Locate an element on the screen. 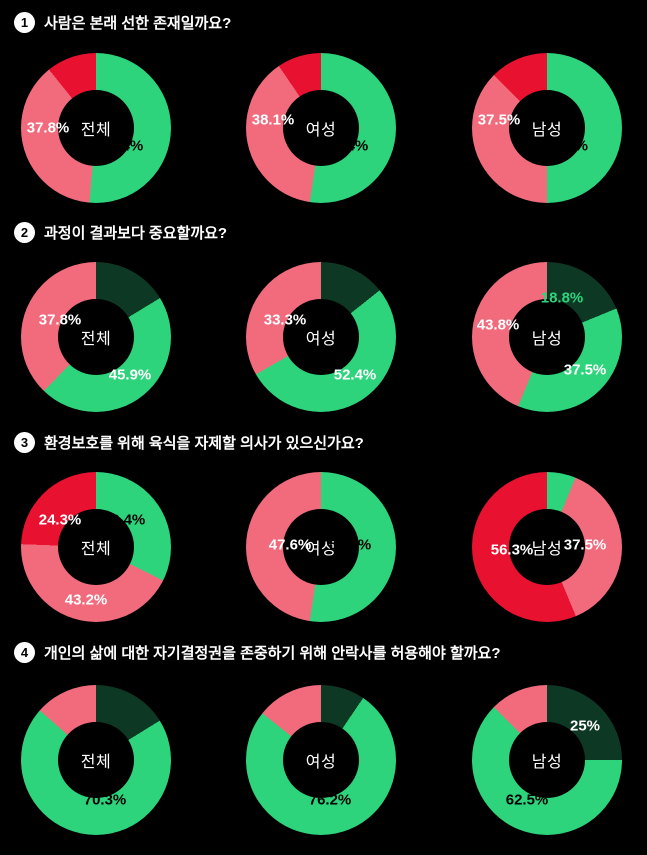 This screenshot has width=647, height=855. question-number-badge: 4 is located at coordinates (24, 652).